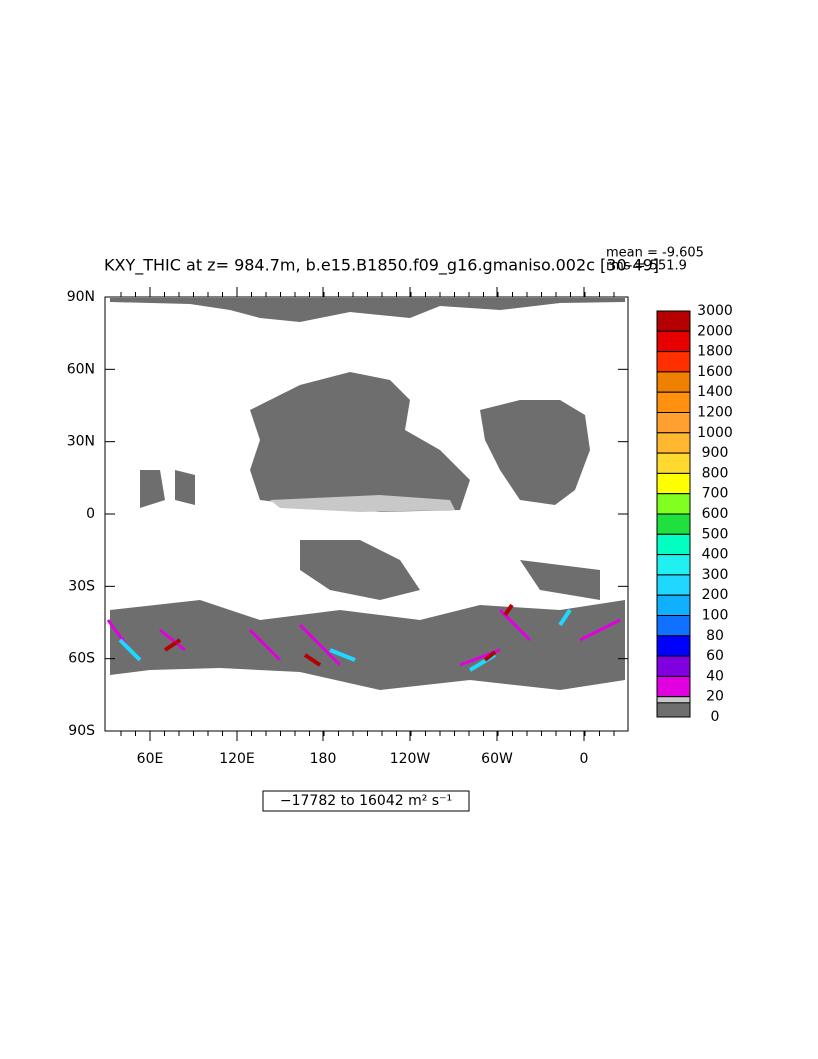 This screenshot has height=1059, width=818. What do you see at coordinates (715, 676) in the screenshot?
I see `colorbar-label: 40` at bounding box center [715, 676].